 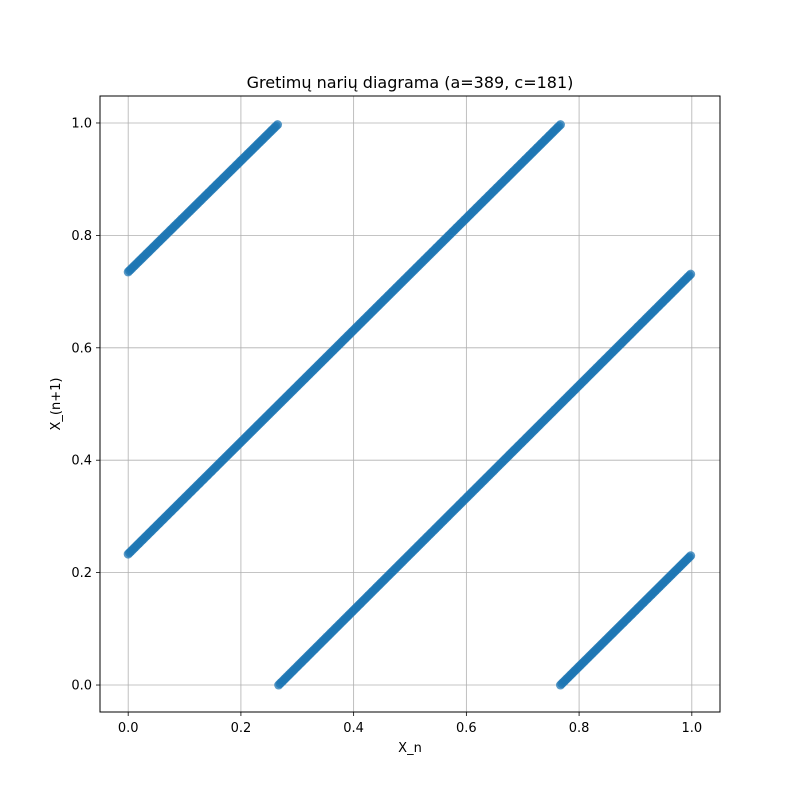 I want to click on chart-title: Gretimų narių diagrama (a=389, c=181), so click(x=410, y=82).